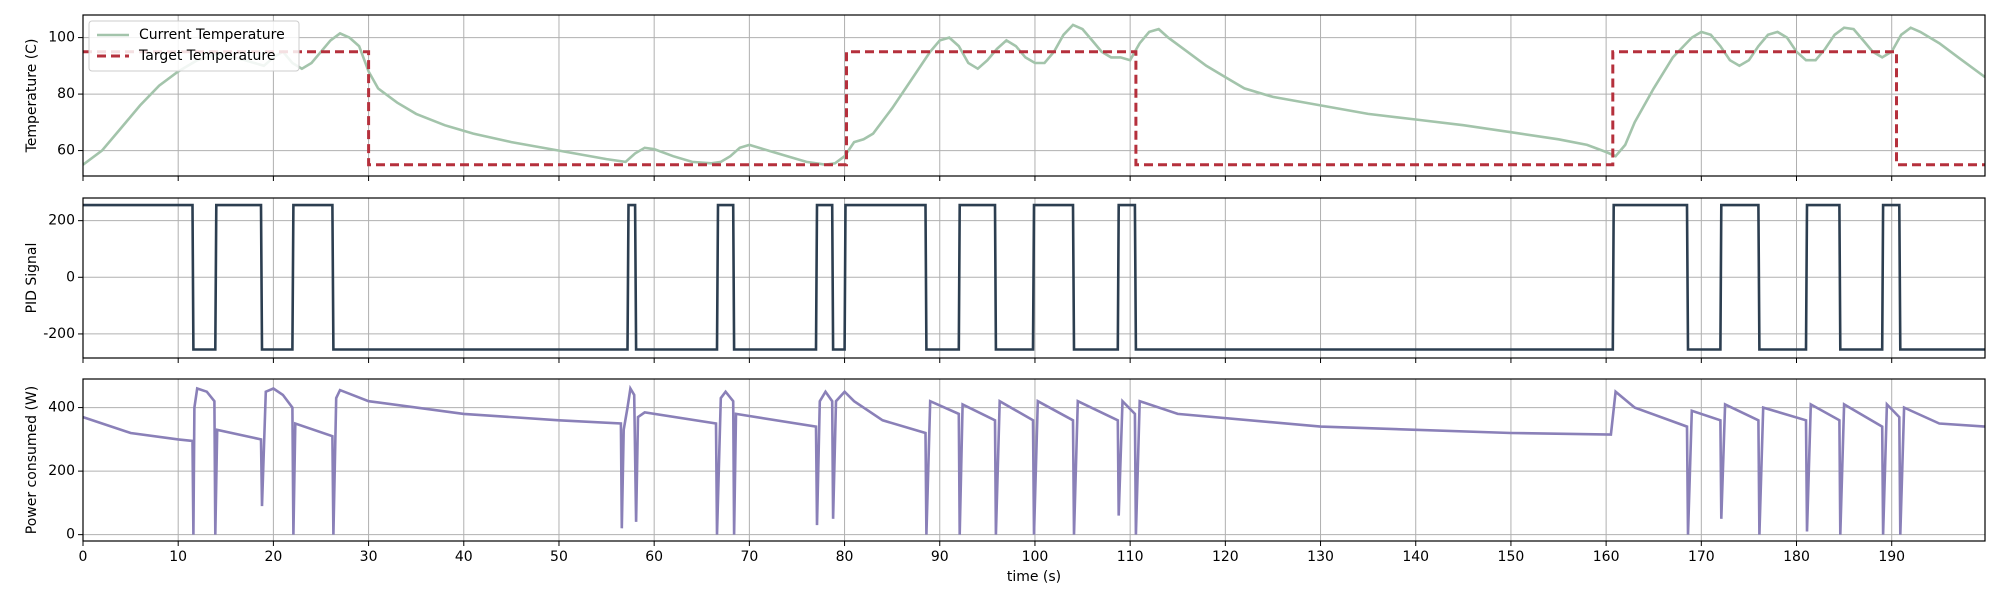  I want to click on y-axis-label: PID Signal, so click(32, 278).